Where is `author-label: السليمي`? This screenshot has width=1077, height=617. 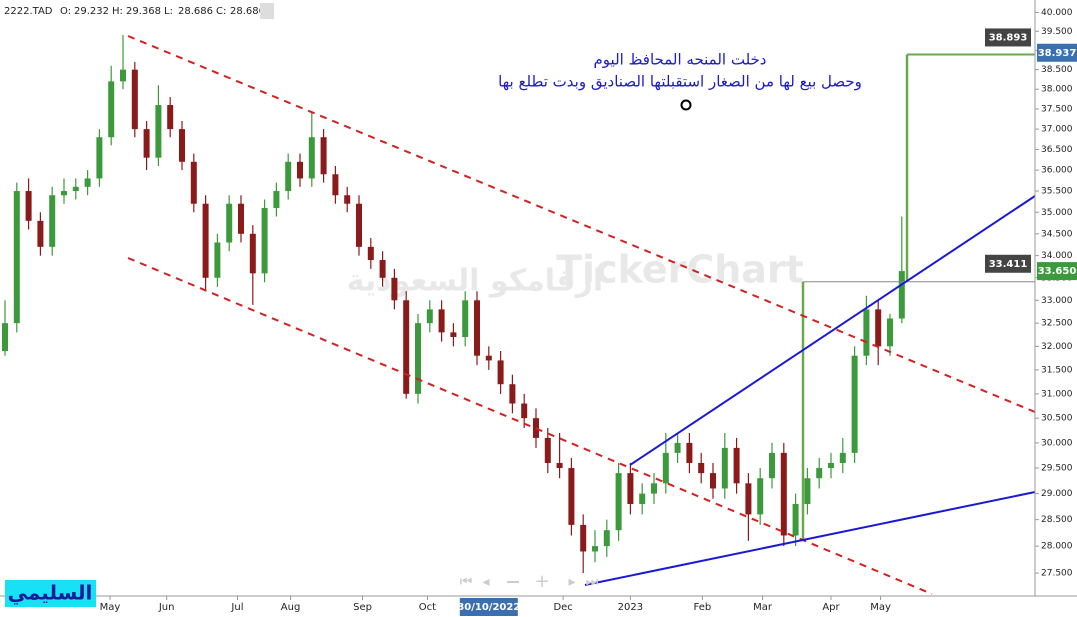 author-label: السليمي is located at coordinates (50, 593).